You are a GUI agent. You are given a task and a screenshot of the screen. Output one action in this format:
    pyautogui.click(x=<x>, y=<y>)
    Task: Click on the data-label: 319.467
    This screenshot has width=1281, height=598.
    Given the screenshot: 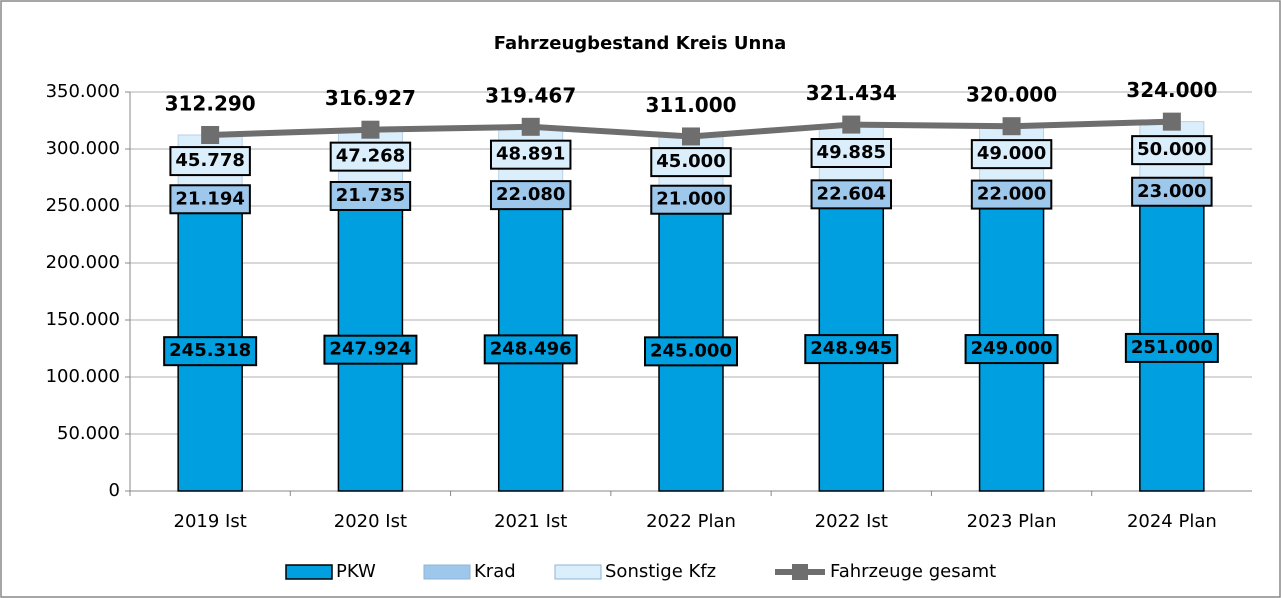 What is the action you would take?
    pyautogui.click(x=530, y=95)
    